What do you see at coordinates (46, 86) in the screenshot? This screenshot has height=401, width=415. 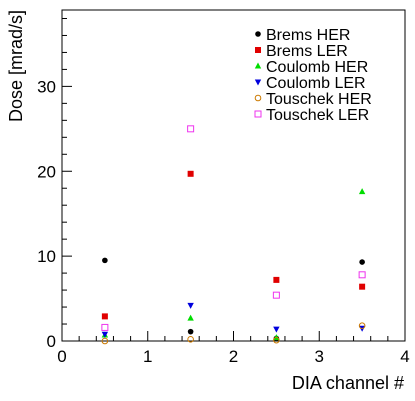 I see `y-tick-label: 30` at bounding box center [46, 86].